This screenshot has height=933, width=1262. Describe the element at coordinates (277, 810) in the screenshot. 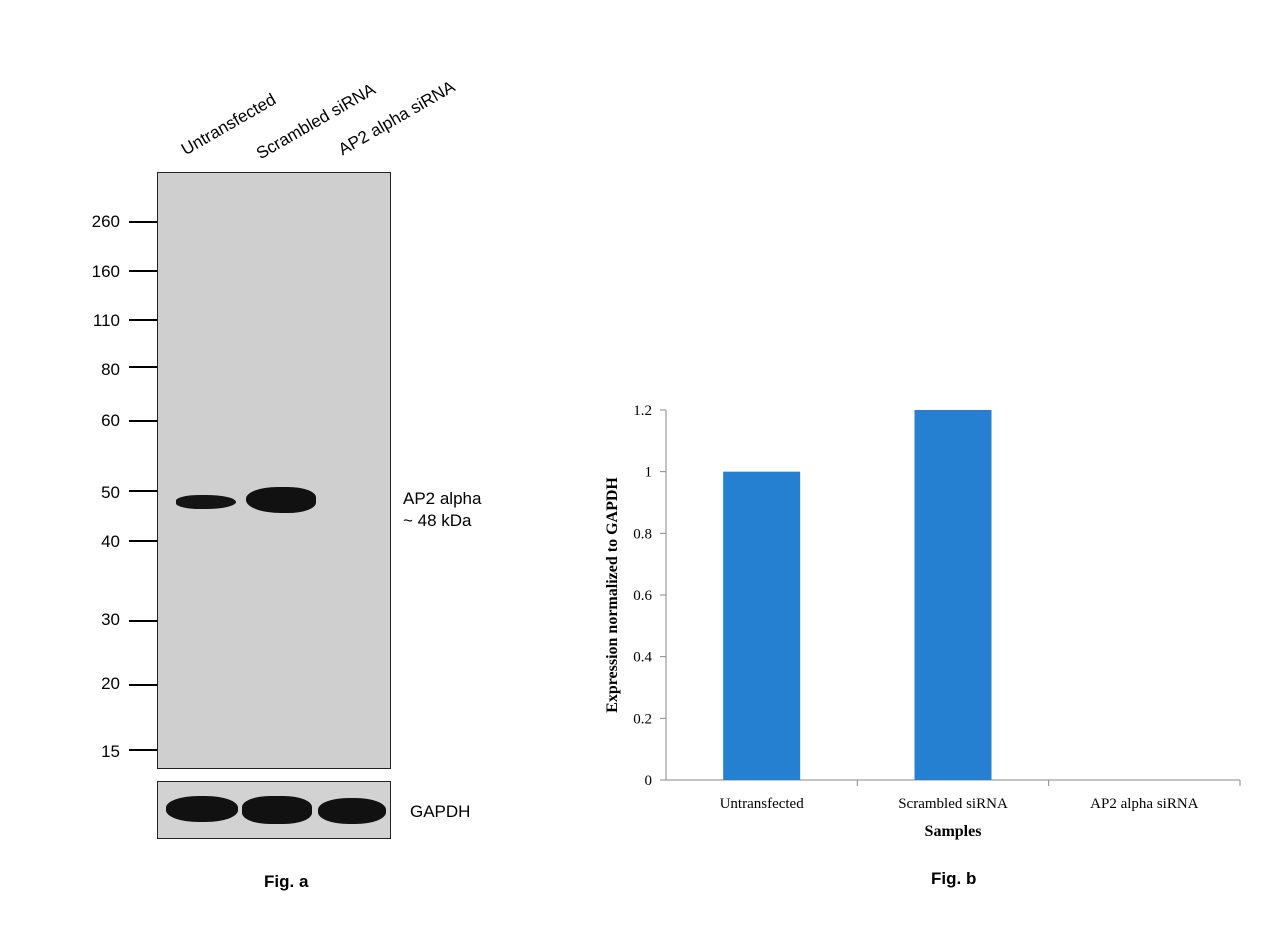

I see `gapdh-band-scrambled` at that location.